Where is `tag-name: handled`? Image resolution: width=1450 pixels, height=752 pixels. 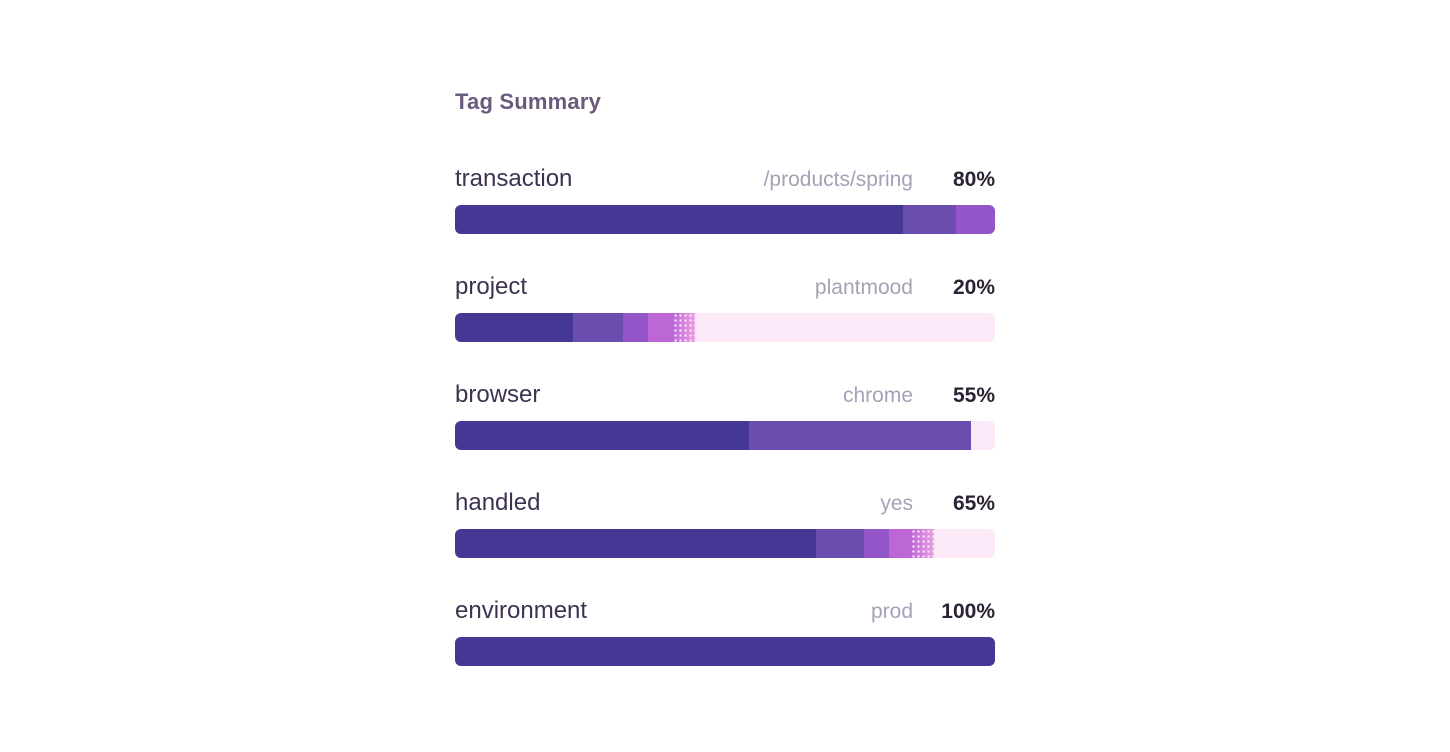
tag-name: handled is located at coordinates (498, 502).